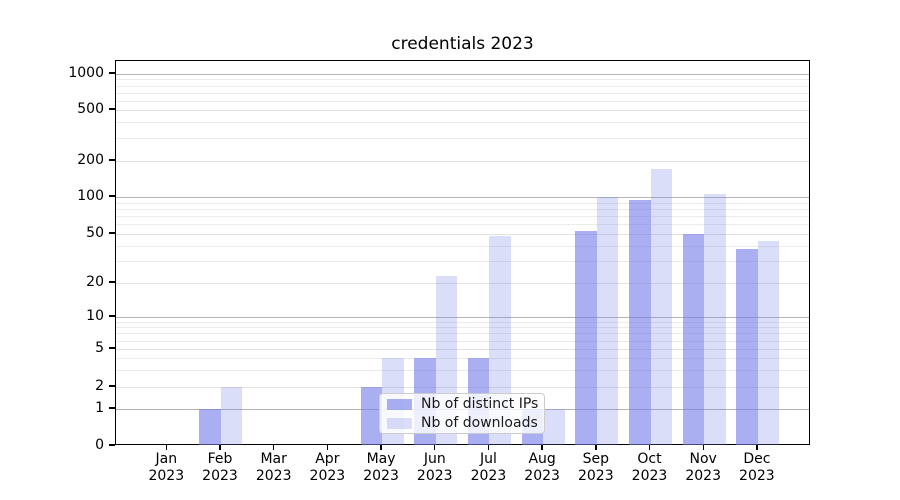 Image resolution: width=900 pixels, height=500 pixels. What do you see at coordinates (95, 282) in the screenshot?
I see `y-tick-label-20: 20` at bounding box center [95, 282].